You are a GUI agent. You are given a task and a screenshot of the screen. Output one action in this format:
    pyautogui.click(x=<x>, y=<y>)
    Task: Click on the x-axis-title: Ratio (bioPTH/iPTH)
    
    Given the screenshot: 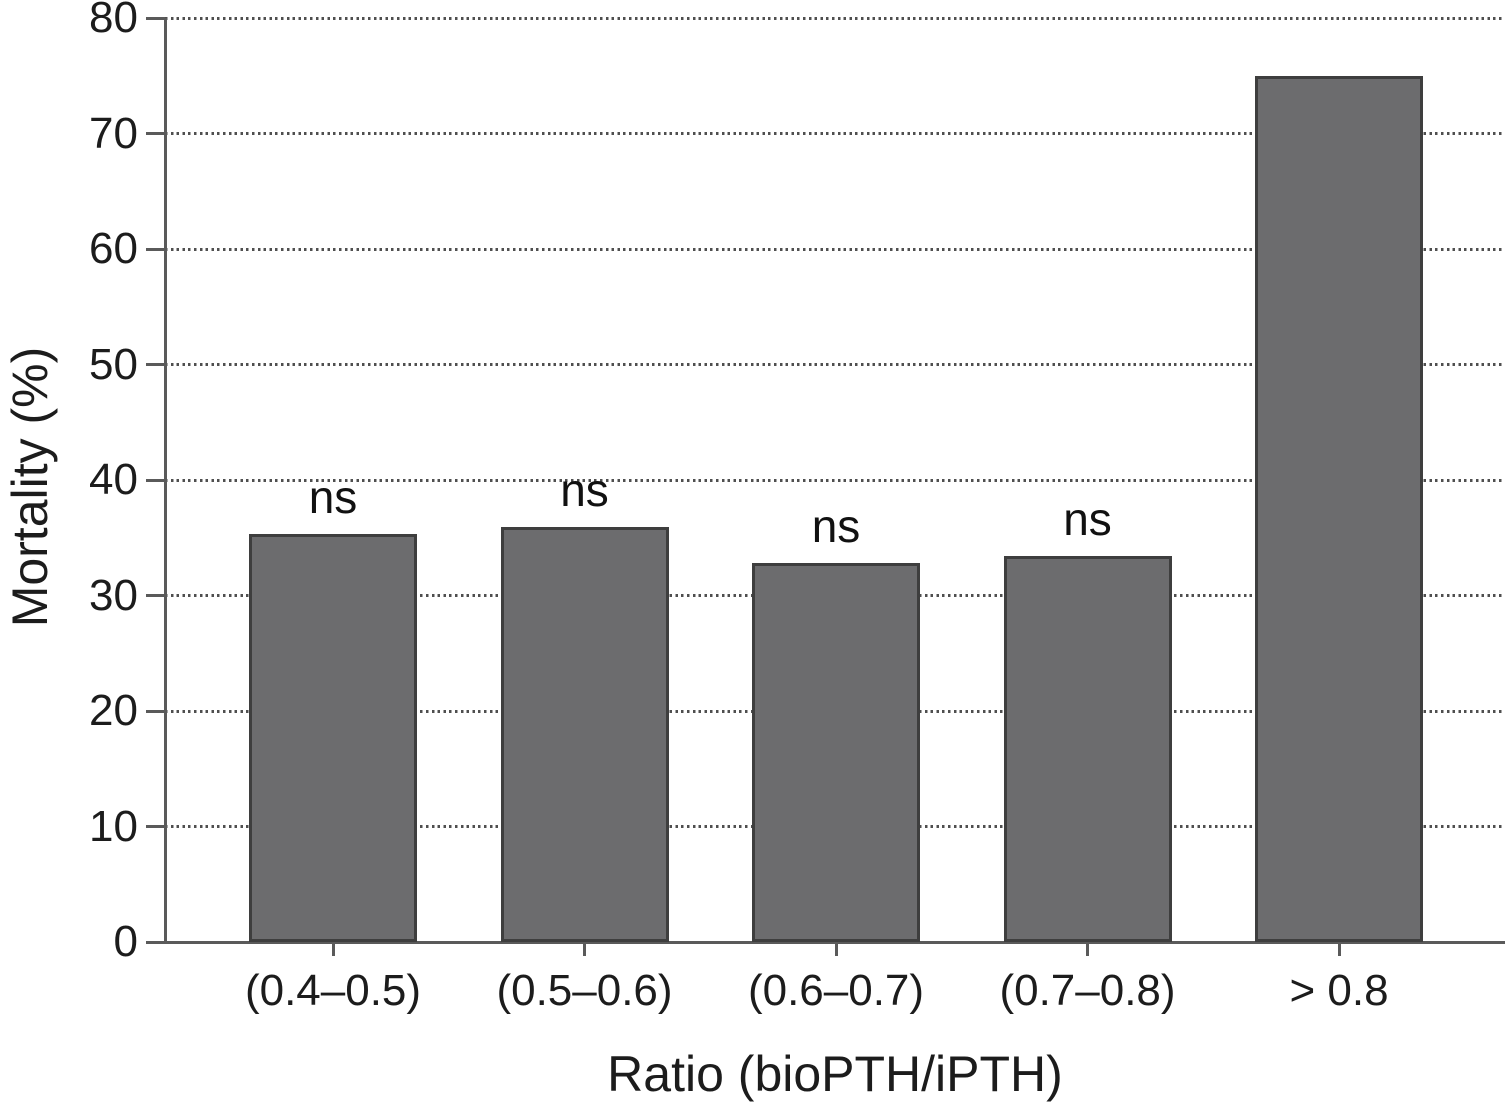 What is the action you would take?
    pyautogui.click(x=835, y=1074)
    